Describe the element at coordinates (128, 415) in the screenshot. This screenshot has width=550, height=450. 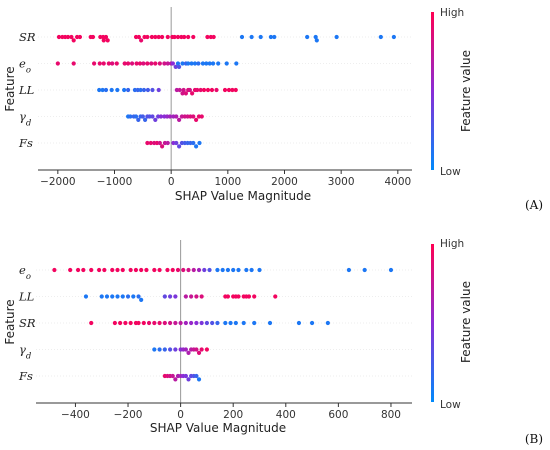
I see `x-tick-label: −200` at that location.